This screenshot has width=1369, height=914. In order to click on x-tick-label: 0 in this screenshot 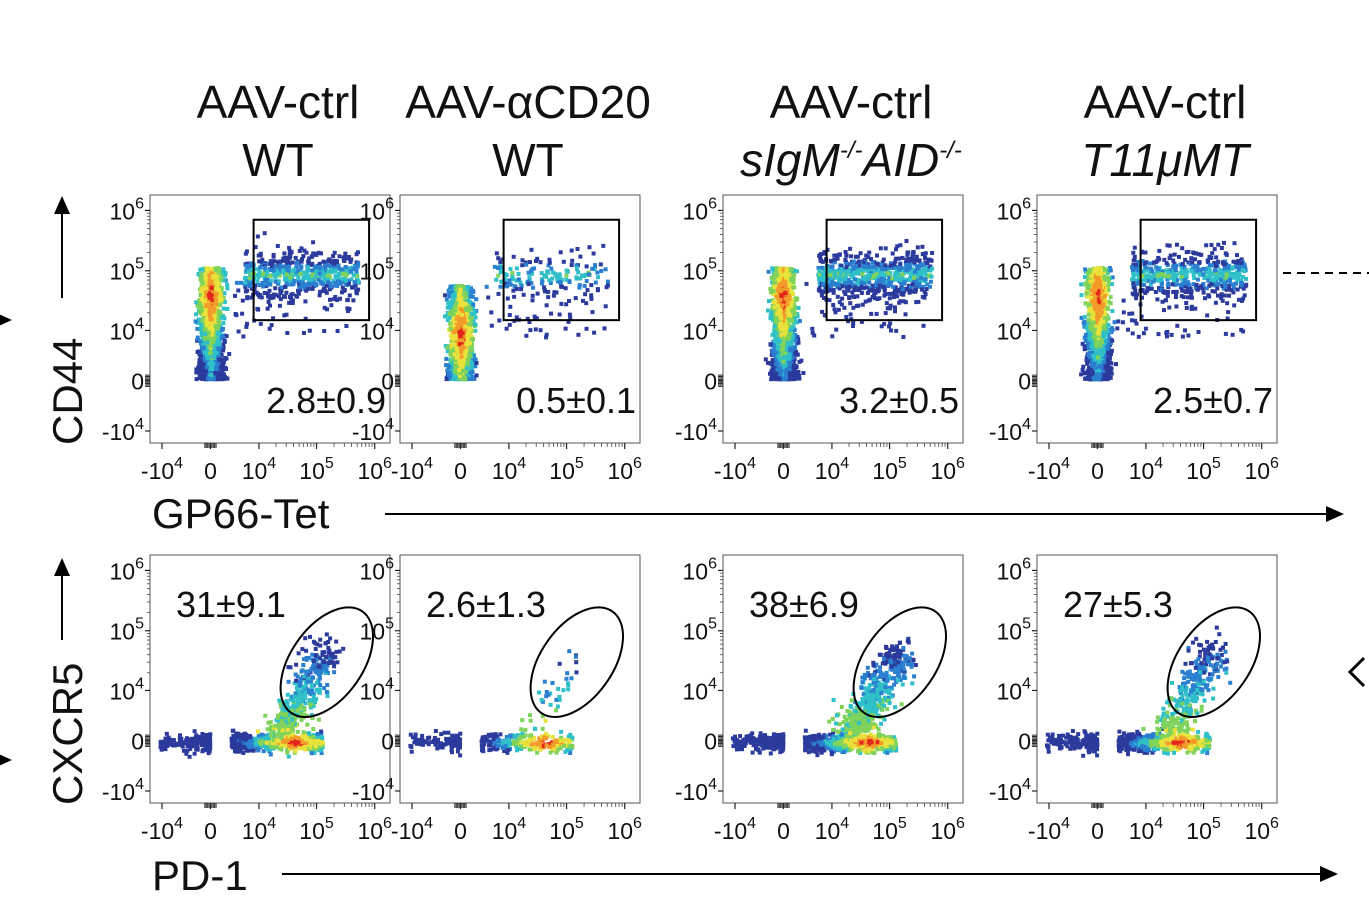, I will do `click(210, 471)`.